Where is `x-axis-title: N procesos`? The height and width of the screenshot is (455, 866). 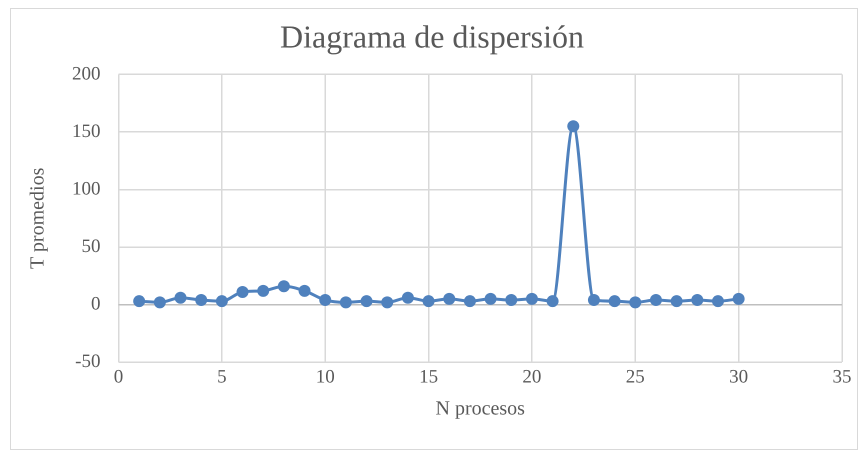
x-axis-title: N procesos is located at coordinates (481, 408).